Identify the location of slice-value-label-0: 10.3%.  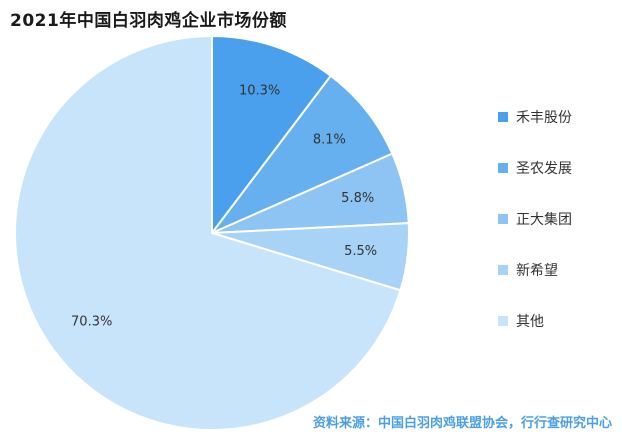
(259, 91).